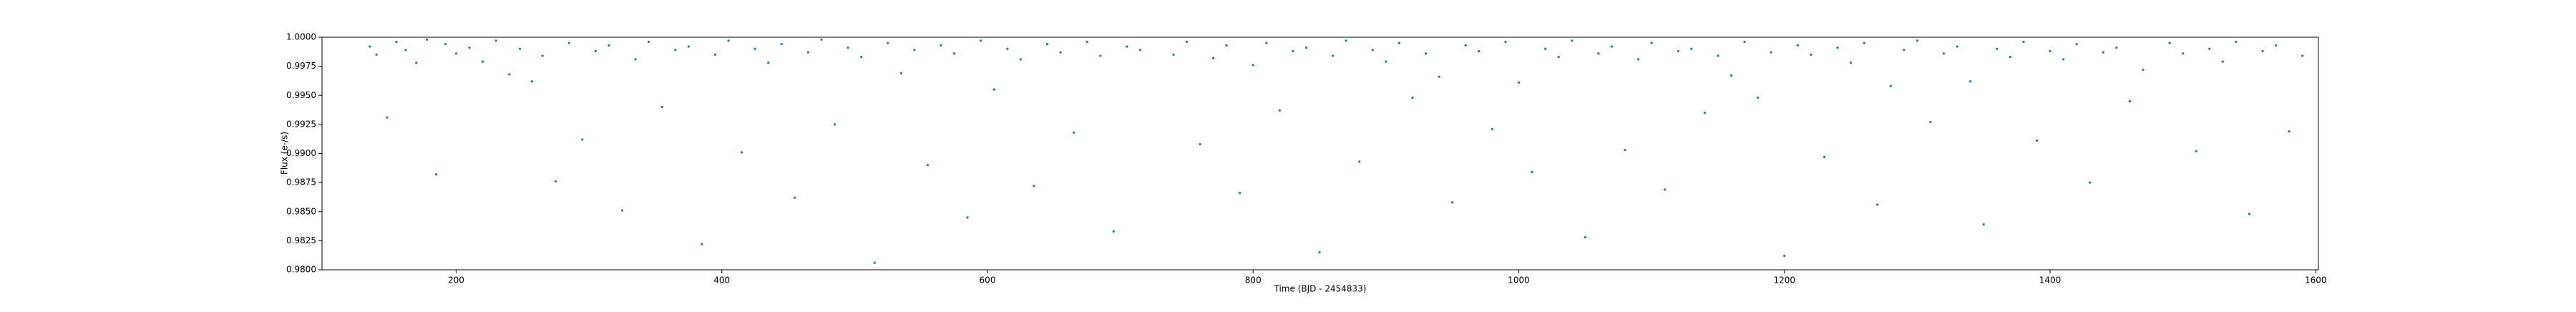 Image resolution: width=2576 pixels, height=312 pixels. I want to click on y-tick-label: 0.9850, so click(301, 211).